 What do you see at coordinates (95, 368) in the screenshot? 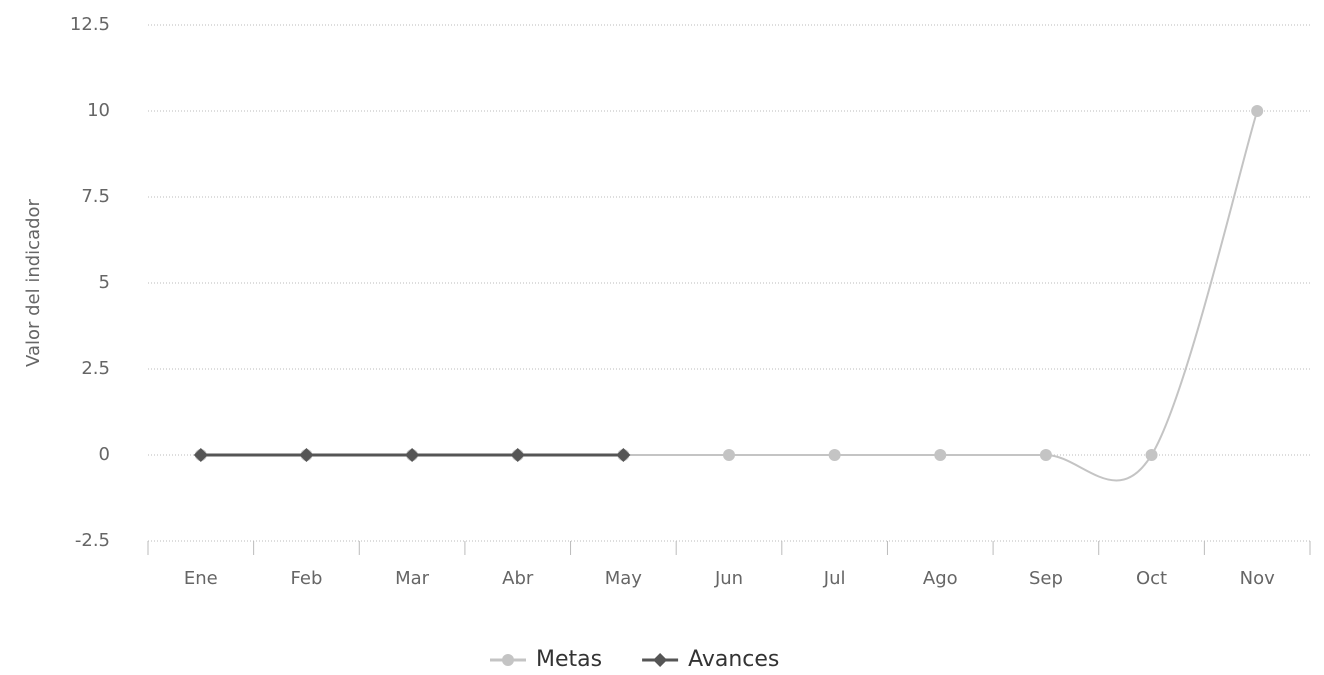
I see `y-tick-label: 2.5` at bounding box center [95, 368].